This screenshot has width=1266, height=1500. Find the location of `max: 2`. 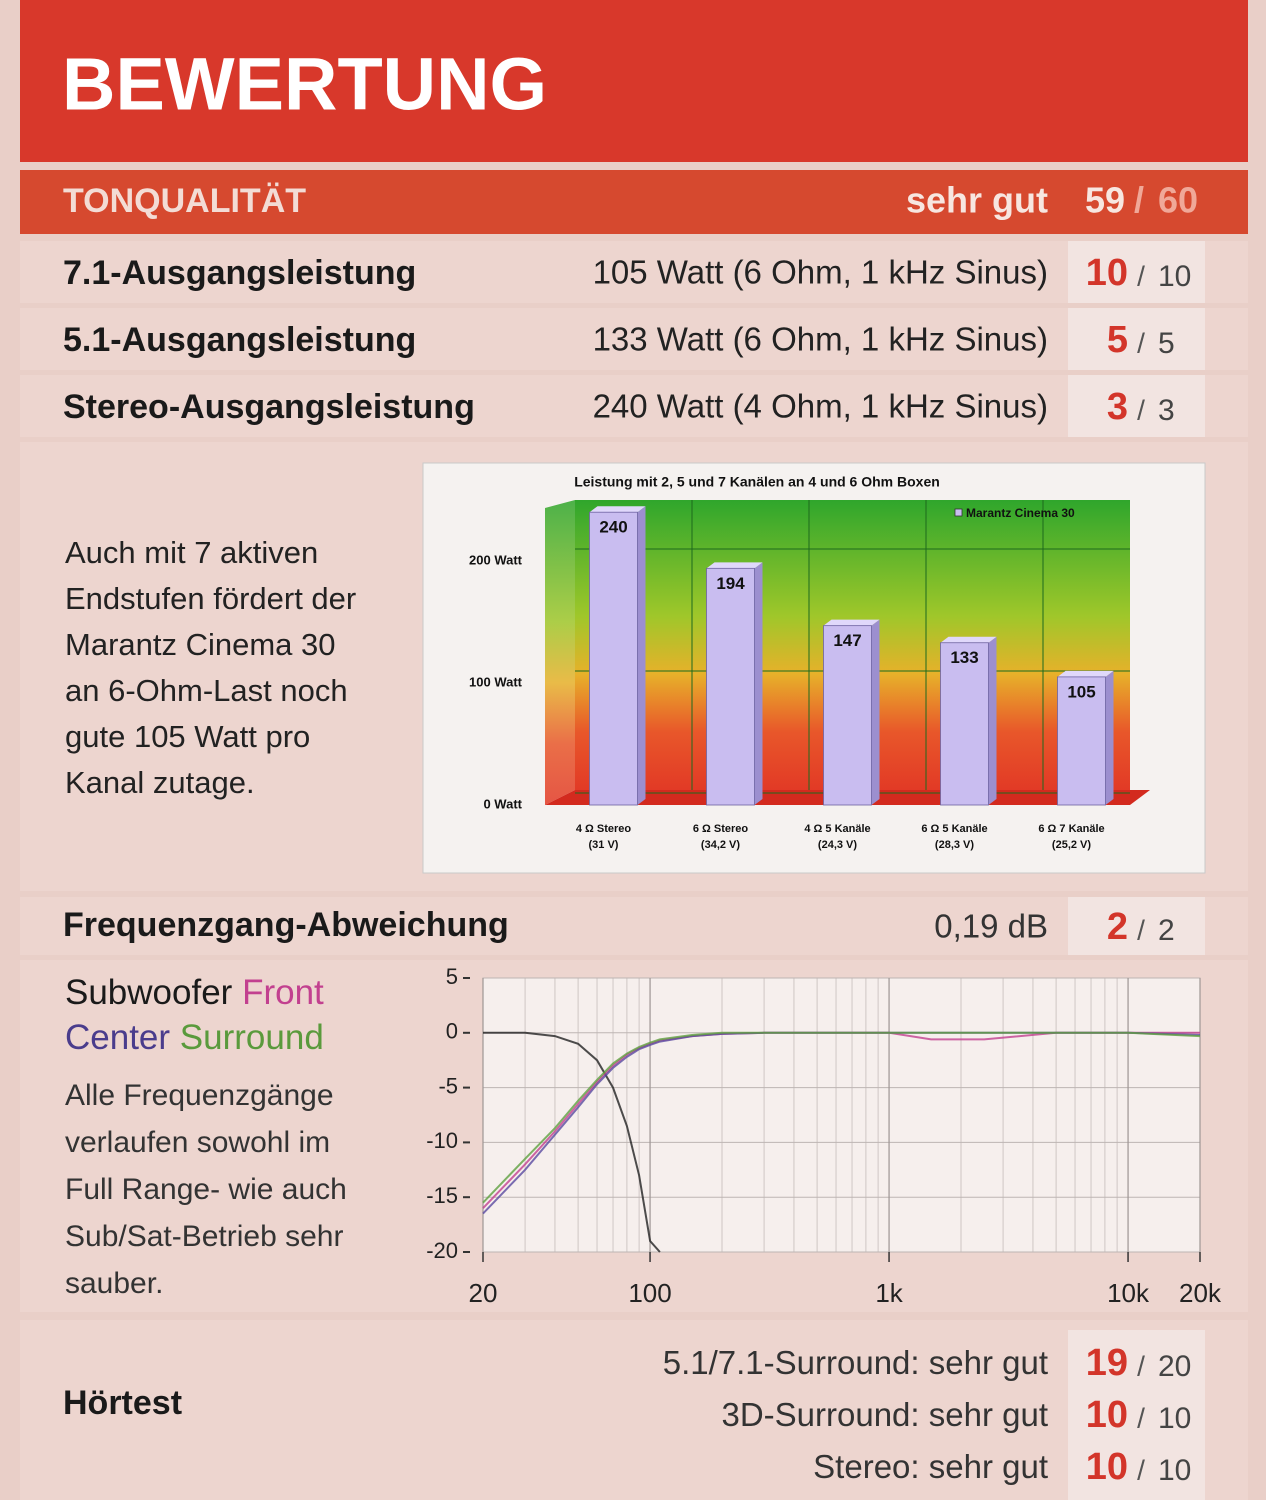

max: 2 is located at coordinates (1166, 930).